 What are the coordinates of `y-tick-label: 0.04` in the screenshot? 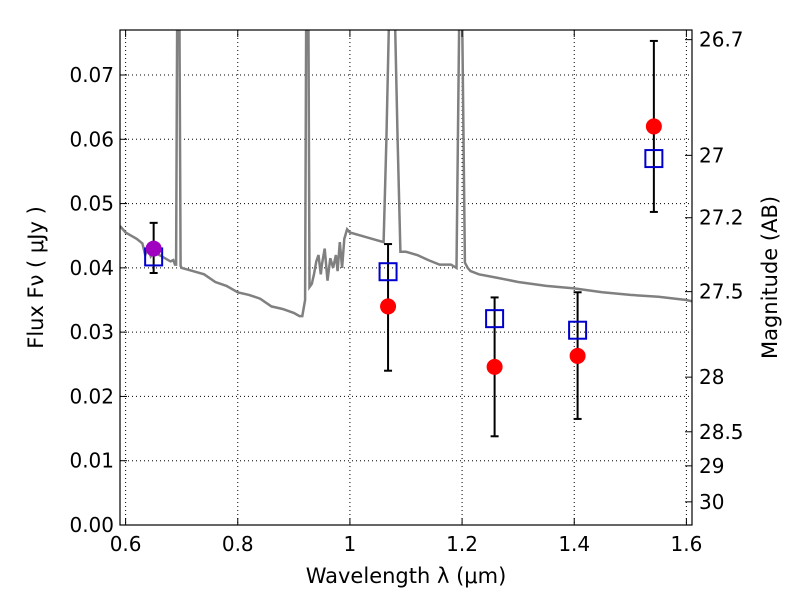 It's located at (91, 268).